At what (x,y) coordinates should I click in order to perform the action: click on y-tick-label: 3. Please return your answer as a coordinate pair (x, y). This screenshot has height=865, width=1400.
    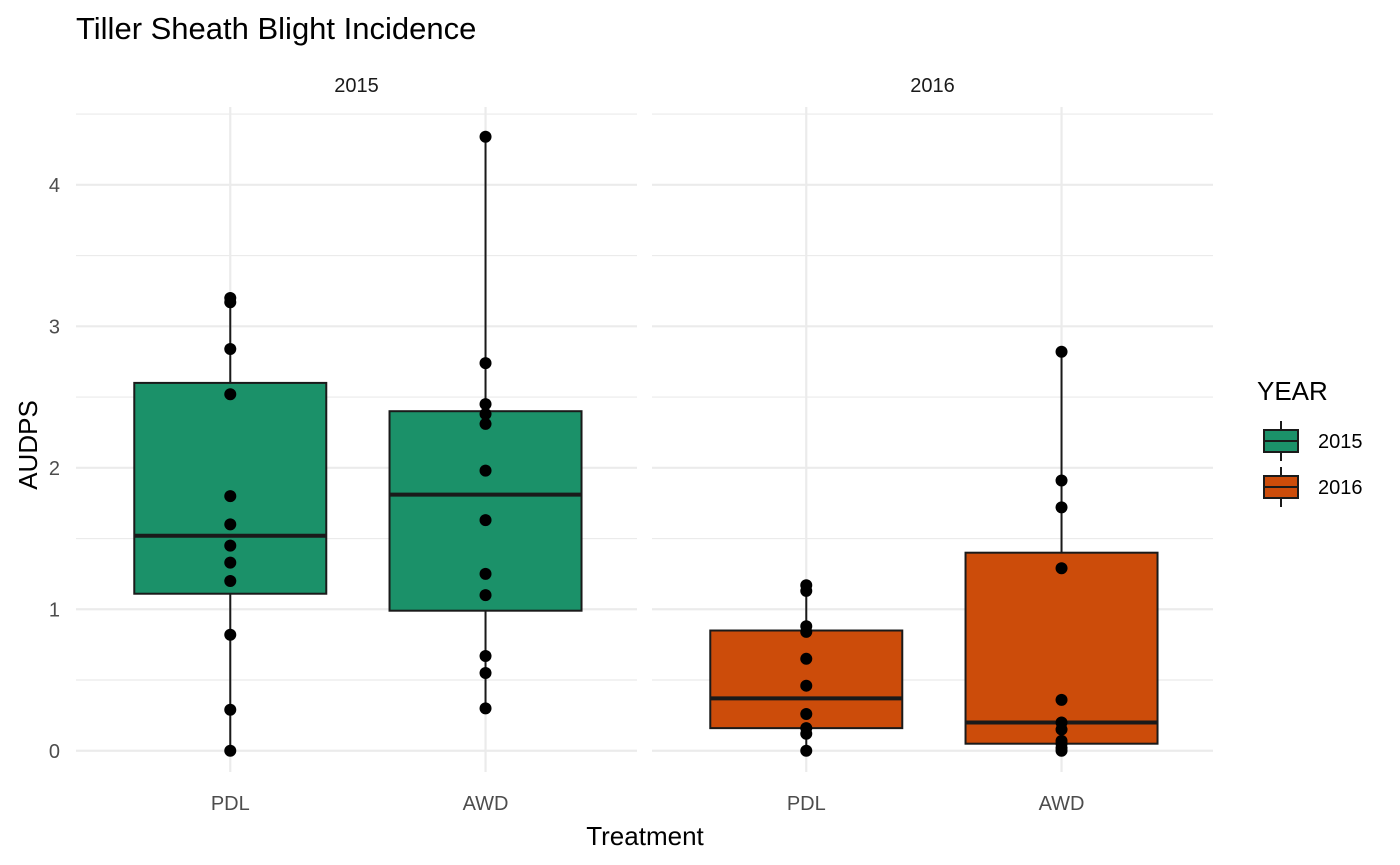
    Looking at the image, I should click on (54, 327).